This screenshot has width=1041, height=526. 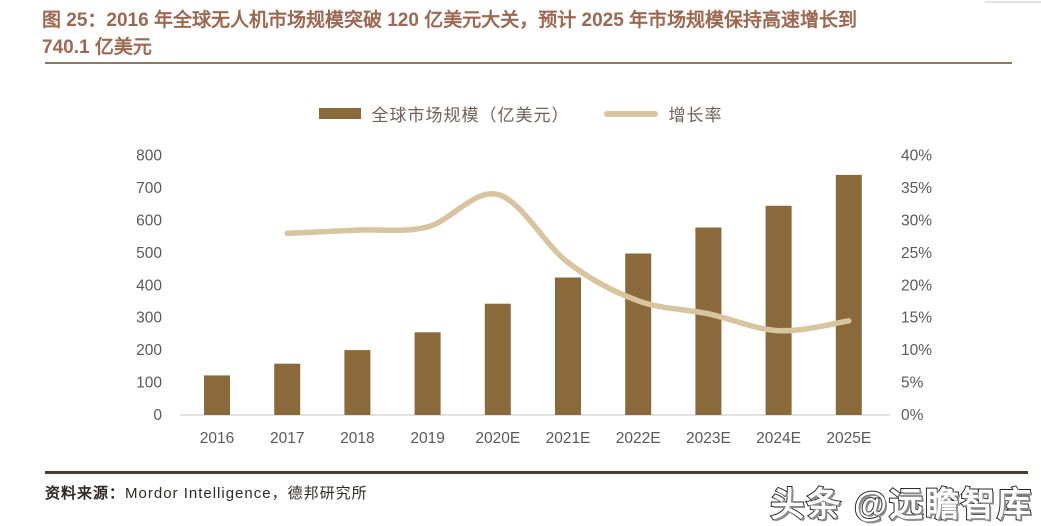 What do you see at coordinates (536, 472) in the screenshot?
I see `footer-divider-line` at bounding box center [536, 472].